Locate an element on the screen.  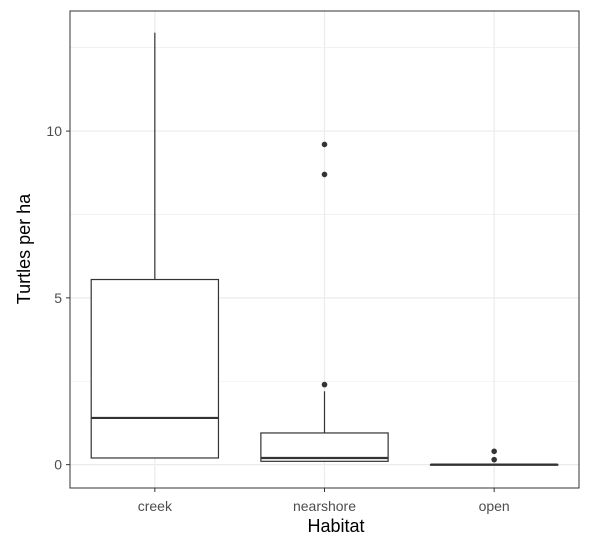
box-open is located at coordinates (494, 457).